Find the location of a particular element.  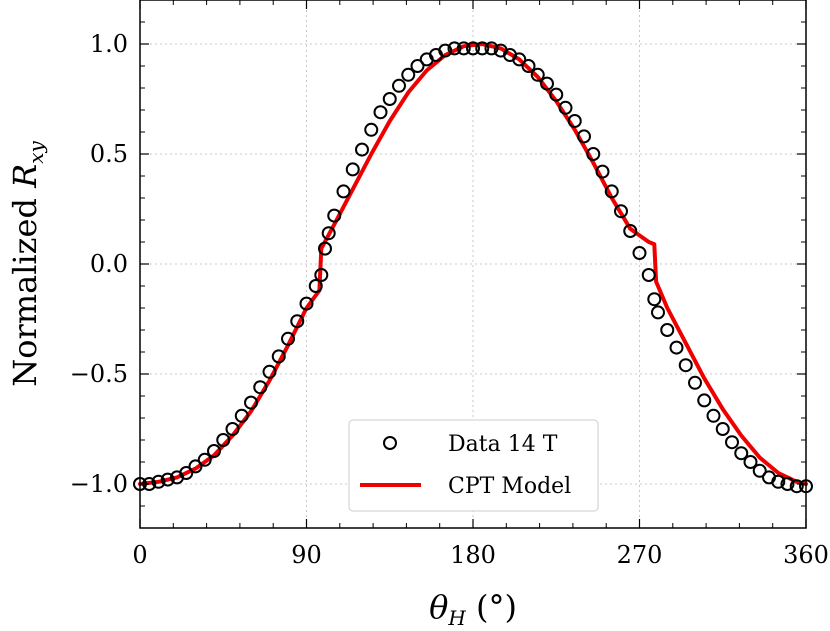

legend-label-data: Data 14 T is located at coordinates (503, 444).